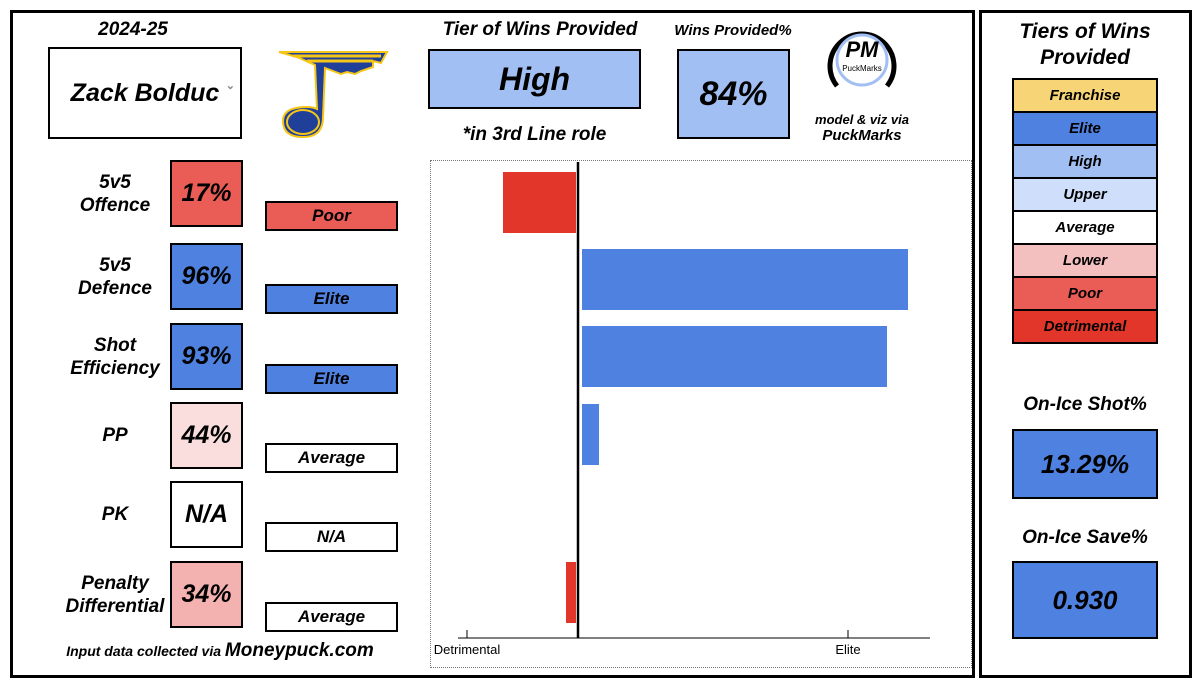 The image size is (1200, 687). Describe the element at coordinates (862, 49) in the screenshot. I see `brand-logo-text: PM` at that location.